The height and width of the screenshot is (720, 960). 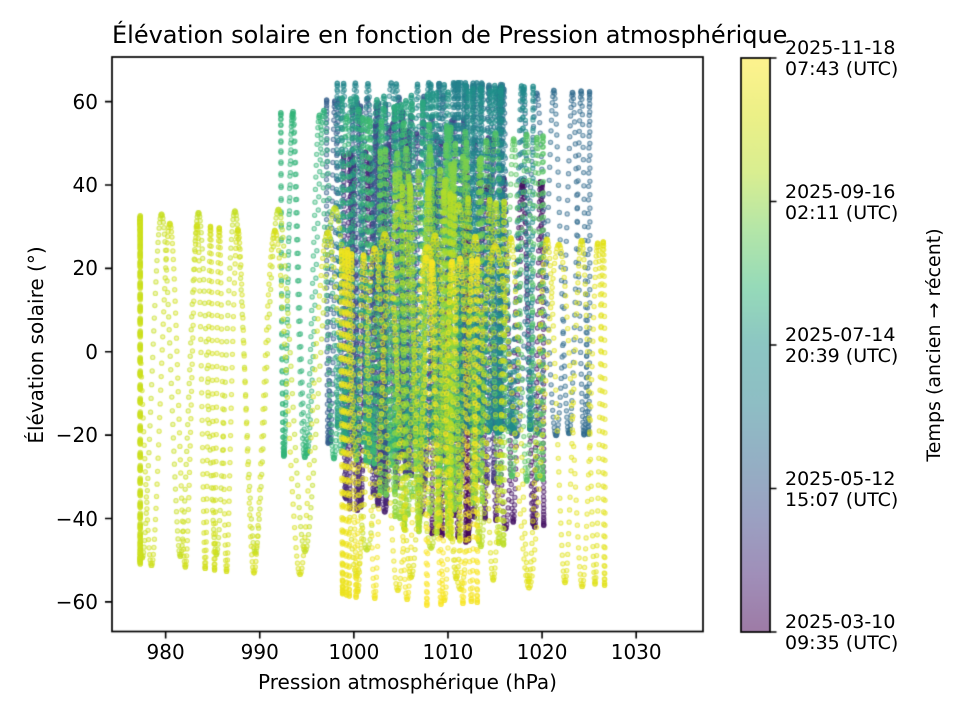 I want to click on y-tick-label: 60, so click(x=85, y=101).